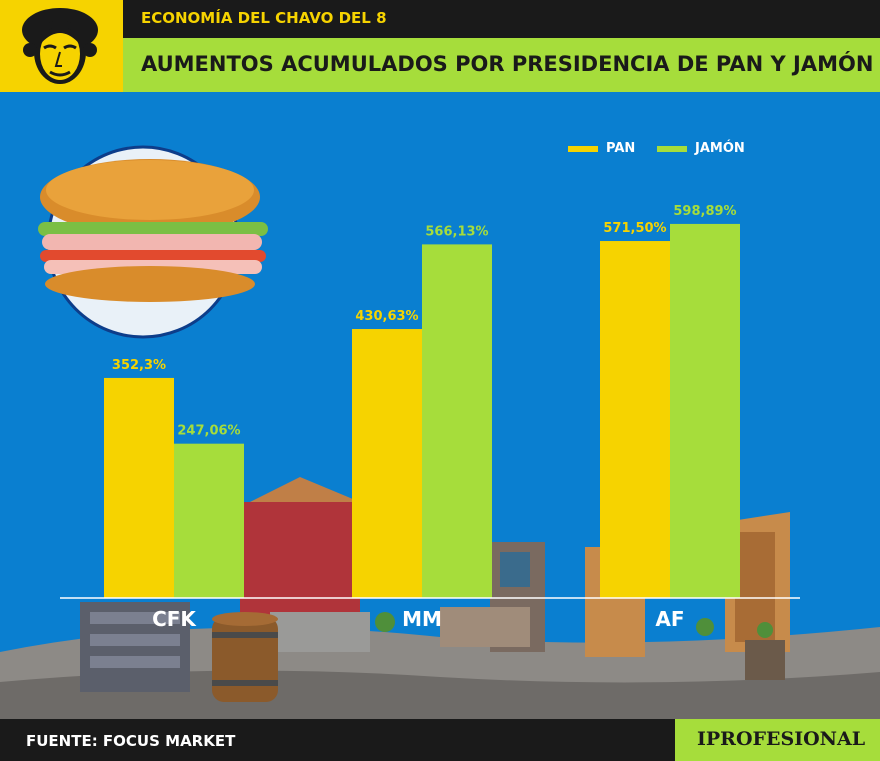  What do you see at coordinates (456, 231) in the screenshot?
I see `data-label-mm-jamon: 566,13%` at bounding box center [456, 231].